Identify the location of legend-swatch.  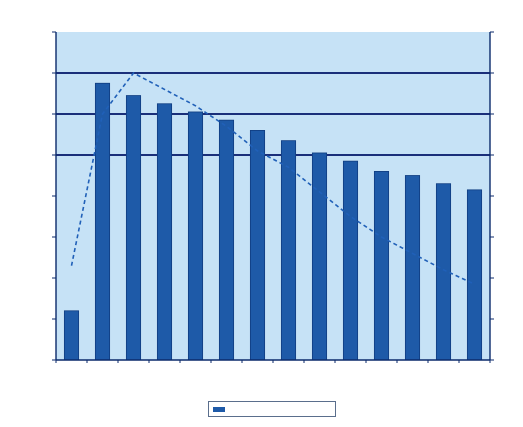
(219, 409).